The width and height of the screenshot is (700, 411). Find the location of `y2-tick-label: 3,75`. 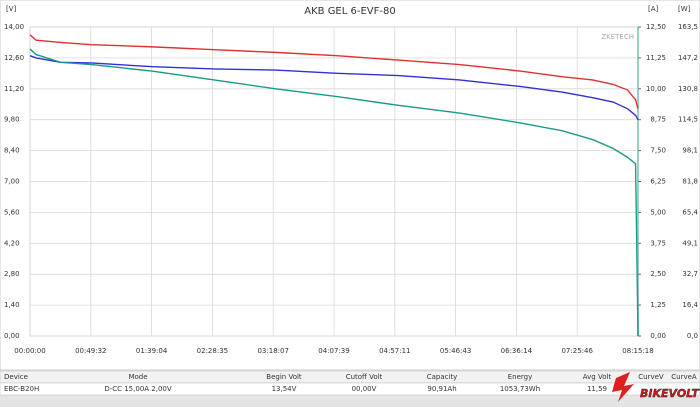

y2-tick-label: 3,75 is located at coordinates (658, 243).